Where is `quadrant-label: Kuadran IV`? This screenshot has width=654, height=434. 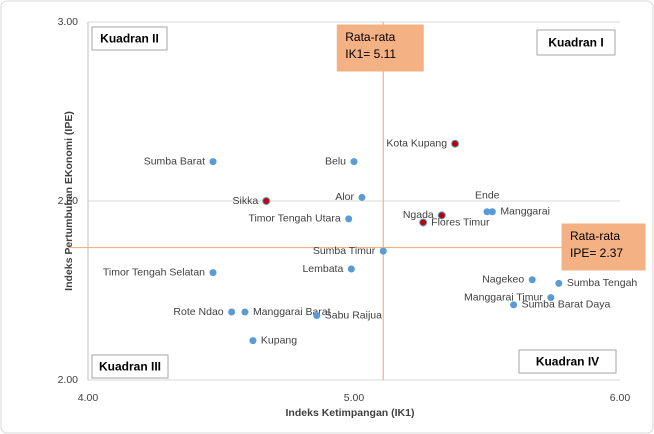
quadrant-label: Kuadran IV is located at coordinates (567, 362).